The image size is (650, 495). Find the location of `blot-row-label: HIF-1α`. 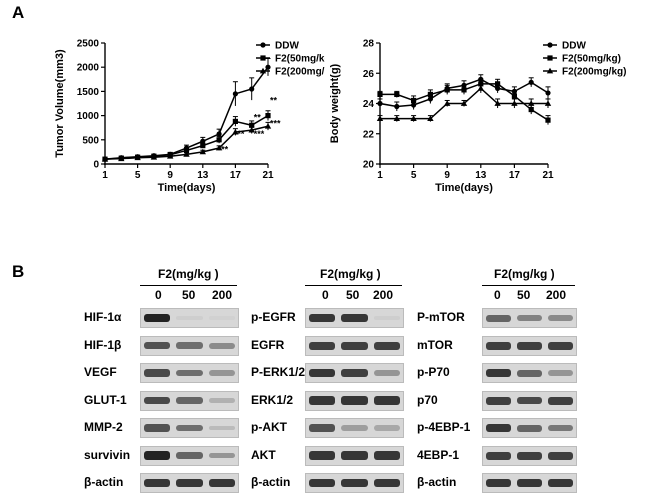

blot-row-label: HIF-1α is located at coordinates (103, 317).